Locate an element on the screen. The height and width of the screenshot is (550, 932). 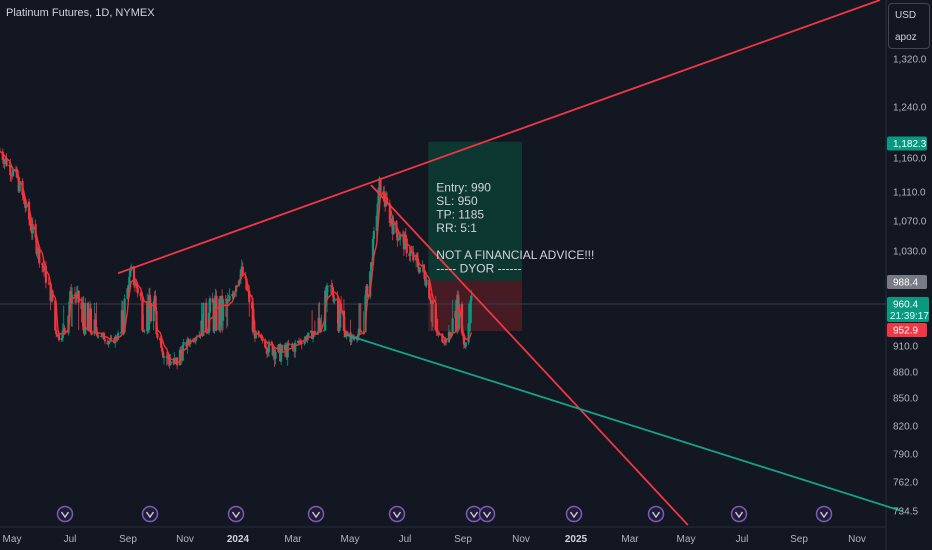
price-tick-label: 880.0 is located at coordinates (905, 373).